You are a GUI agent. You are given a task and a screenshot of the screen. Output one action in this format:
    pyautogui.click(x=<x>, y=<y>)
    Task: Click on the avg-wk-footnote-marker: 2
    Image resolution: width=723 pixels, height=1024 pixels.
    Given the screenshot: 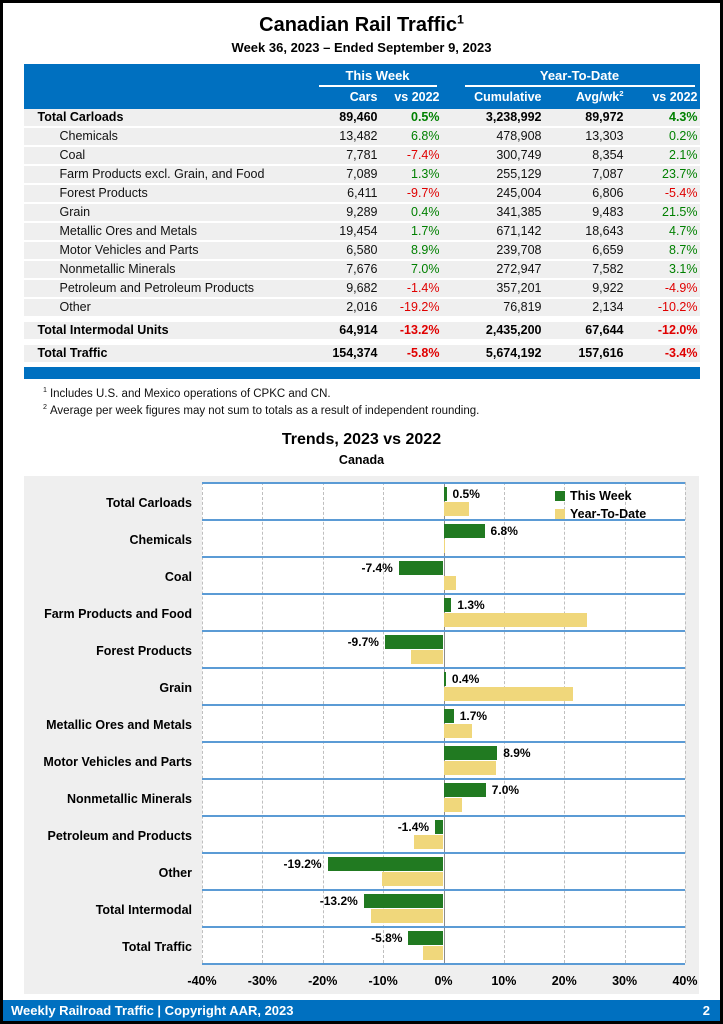 What is the action you would take?
    pyautogui.click(x=621, y=93)
    